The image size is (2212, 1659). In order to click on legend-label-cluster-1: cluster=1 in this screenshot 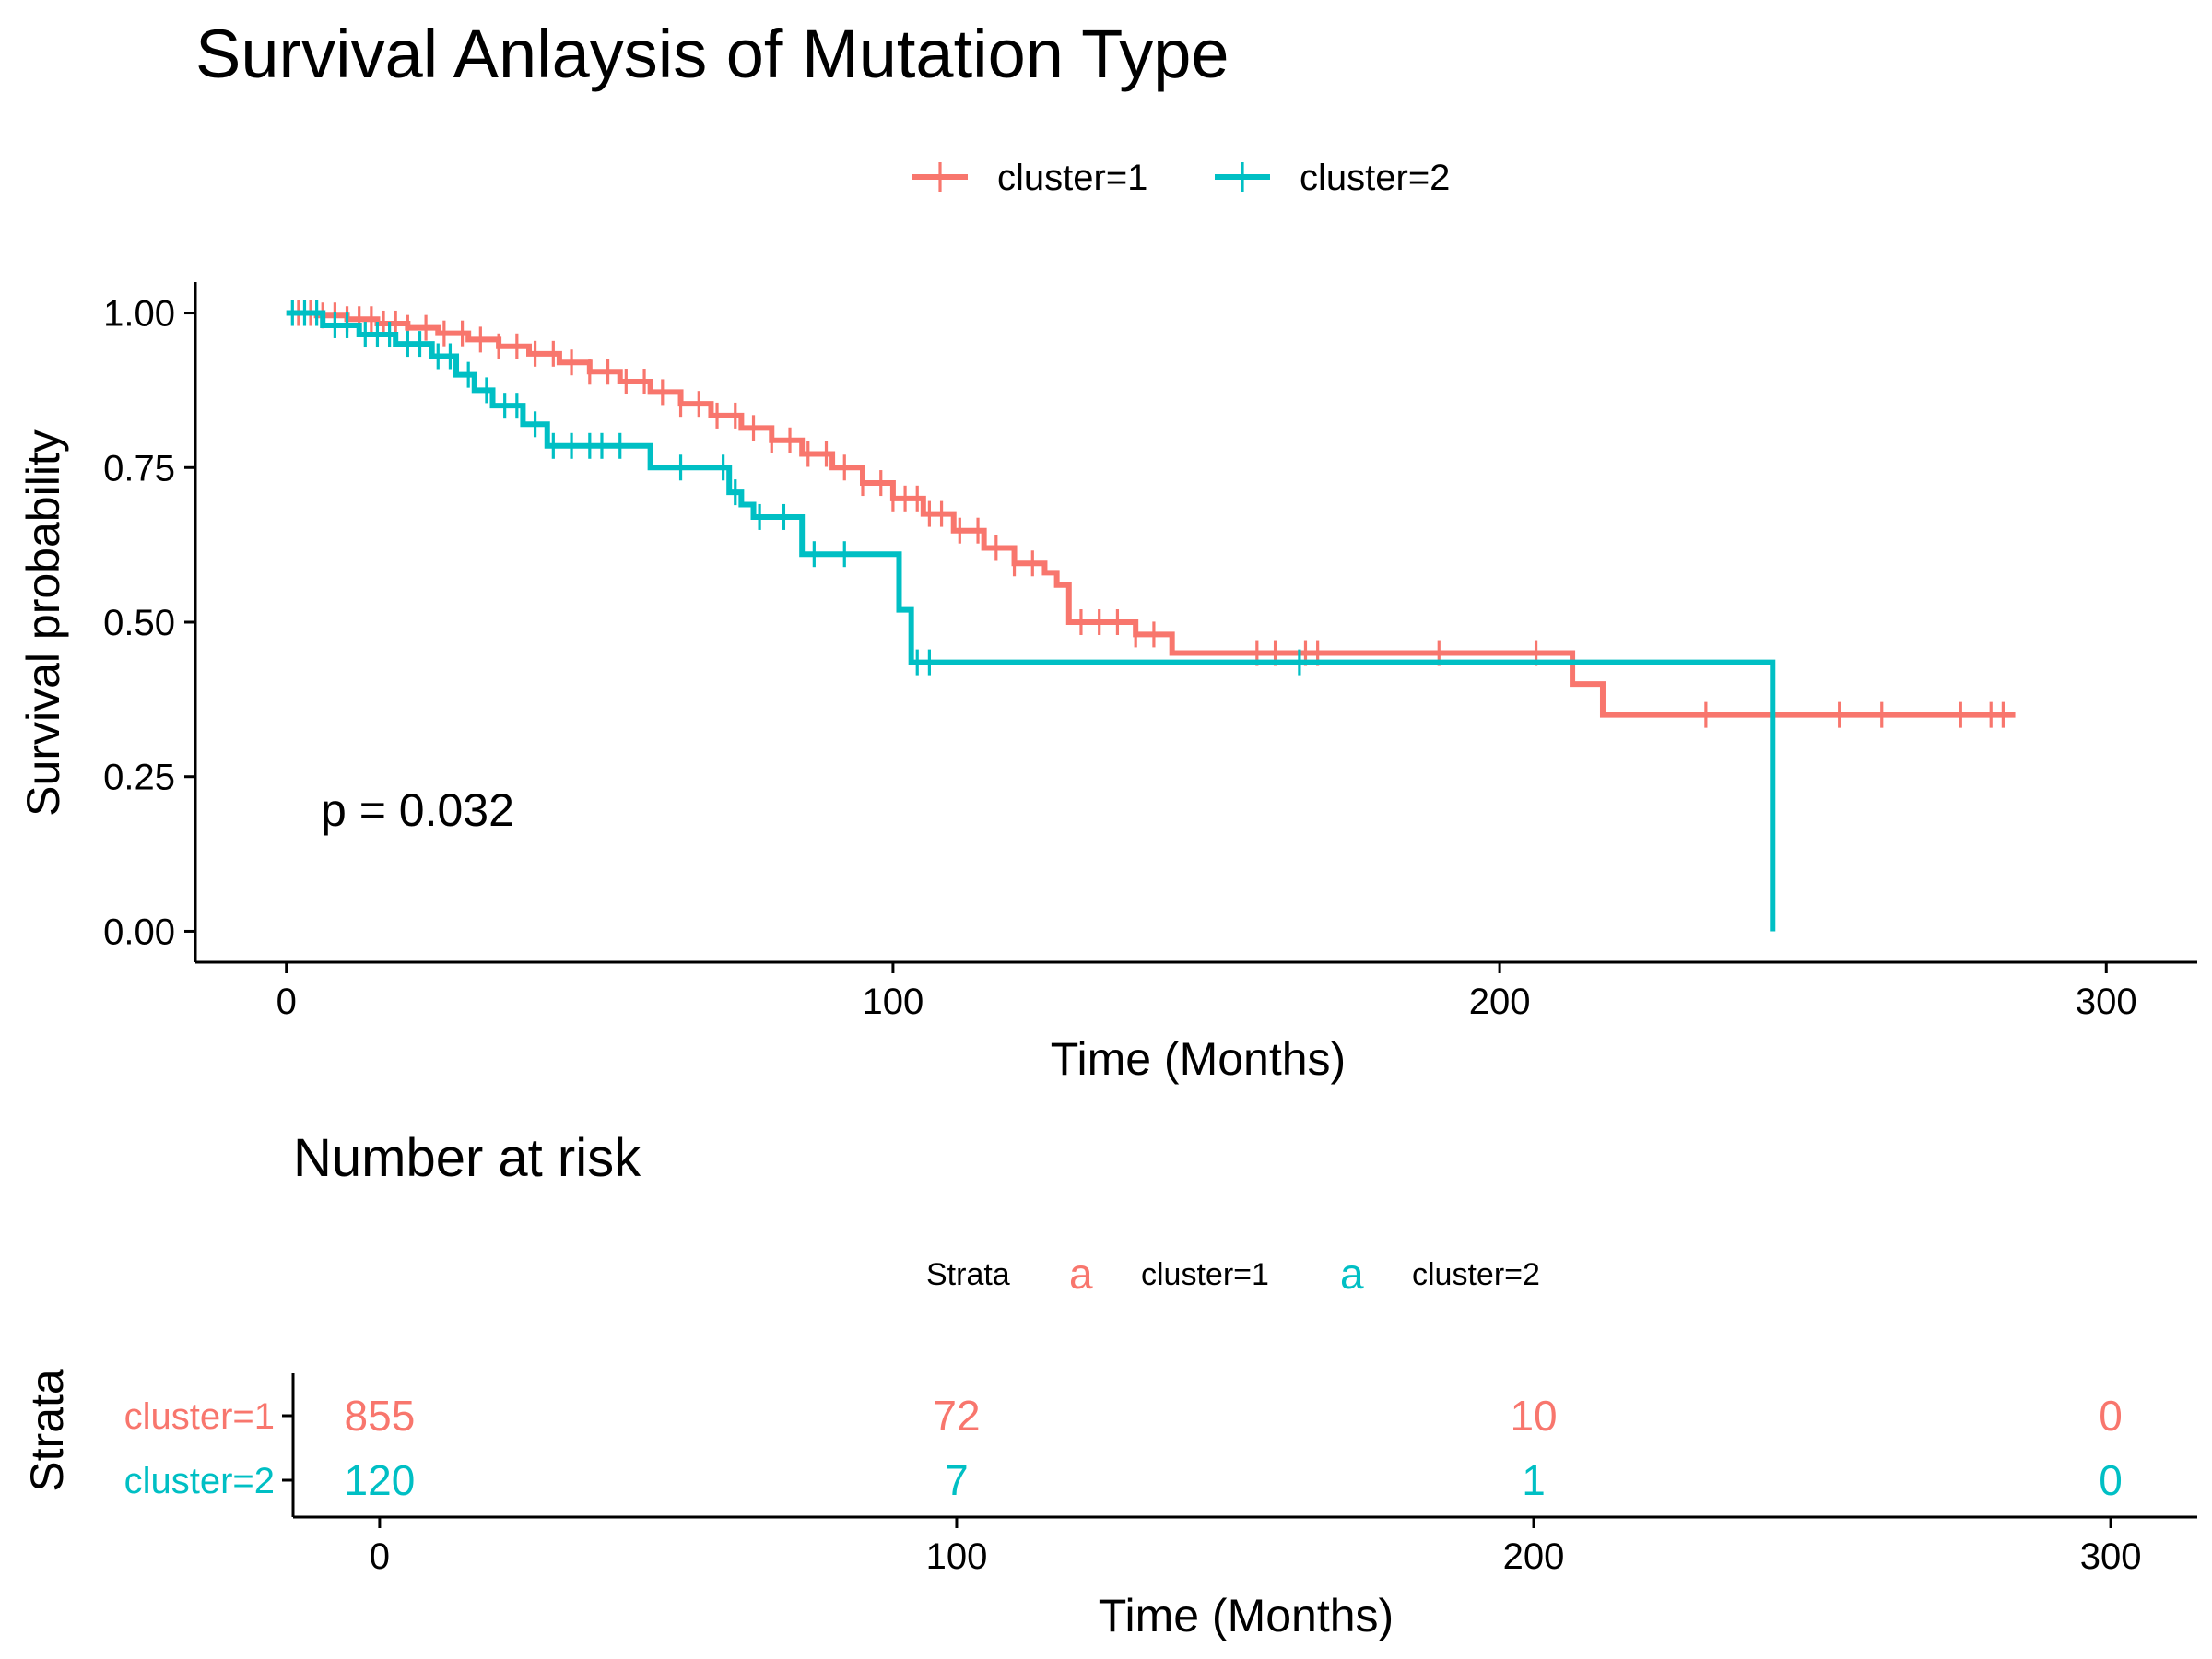, I will do `click(1072, 178)`.